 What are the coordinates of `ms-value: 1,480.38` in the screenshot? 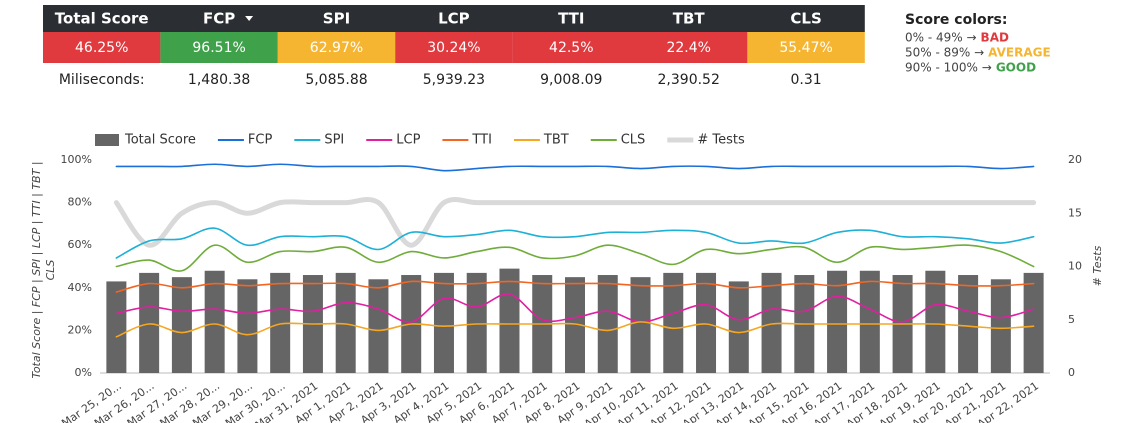 It's located at (219, 80).